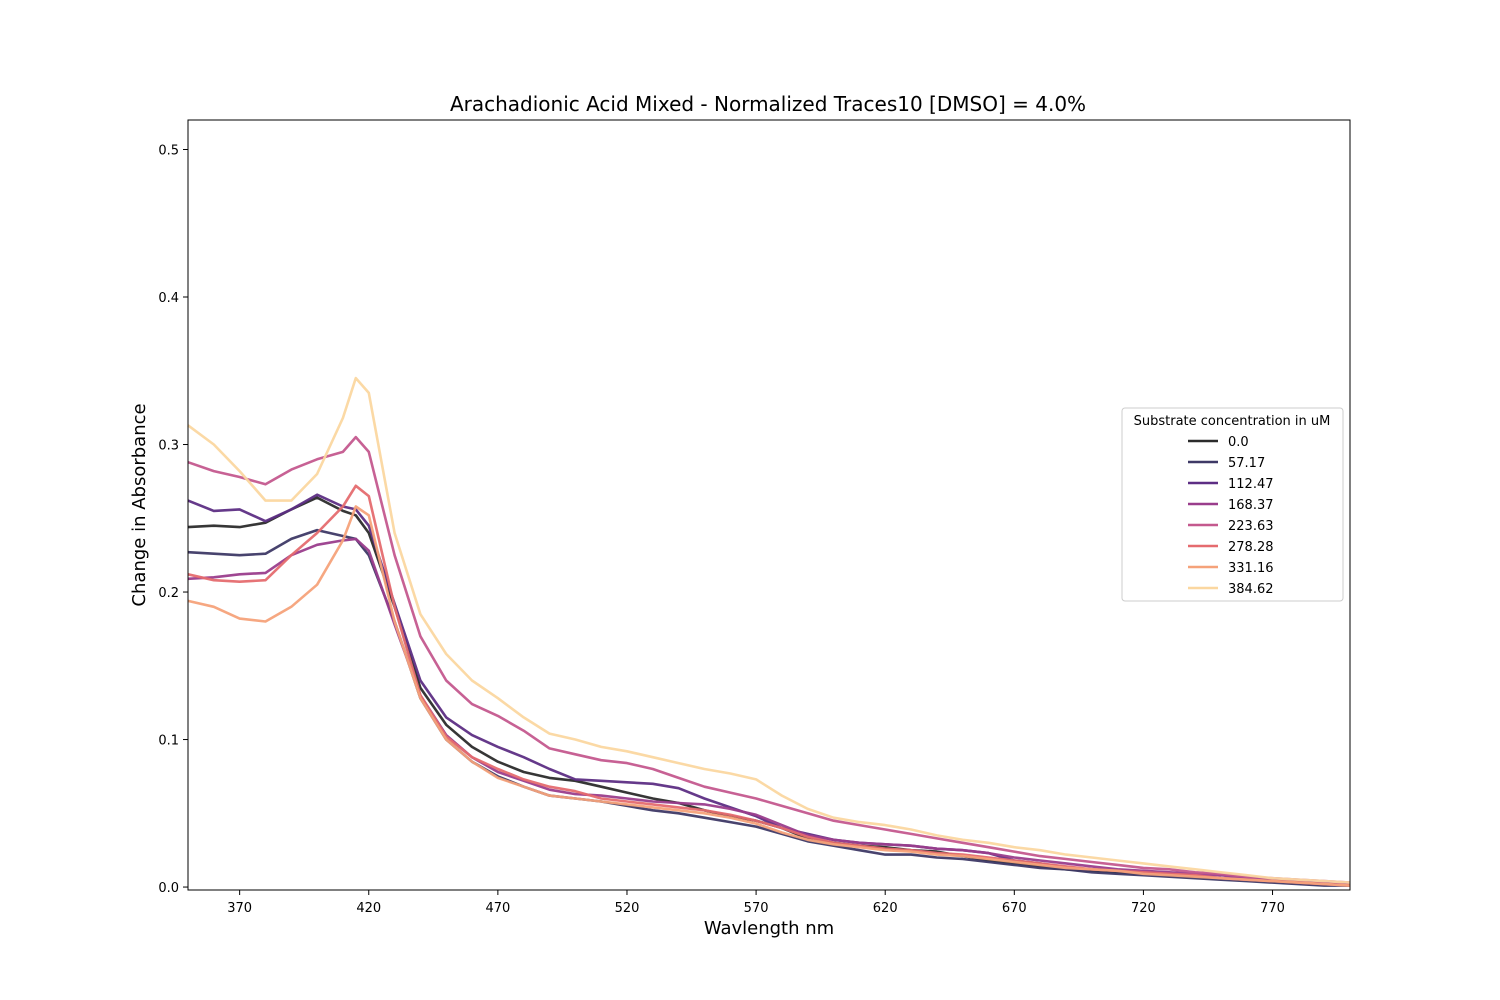  I want to click on x-axis: 370 420 470 520 570 620 670 720 770, so click(756, 903).